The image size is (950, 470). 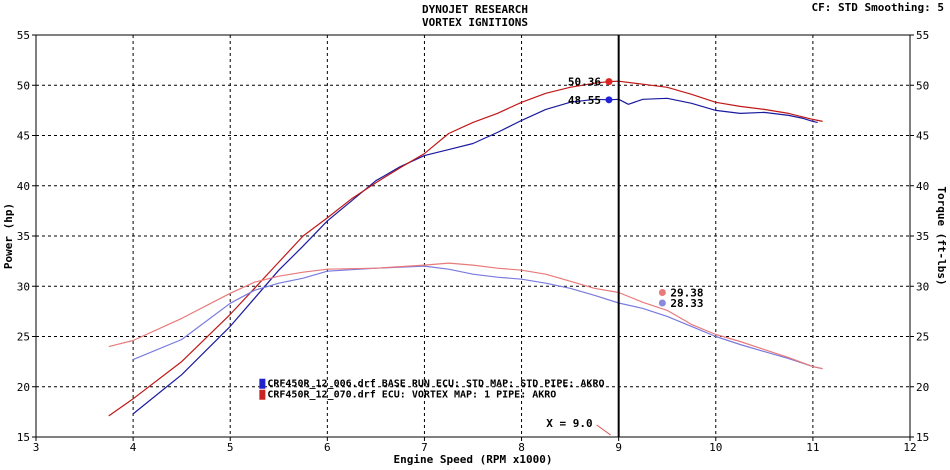 What do you see at coordinates (23, 337) in the screenshot?
I see `y-tick-label-left: 25` at bounding box center [23, 337].